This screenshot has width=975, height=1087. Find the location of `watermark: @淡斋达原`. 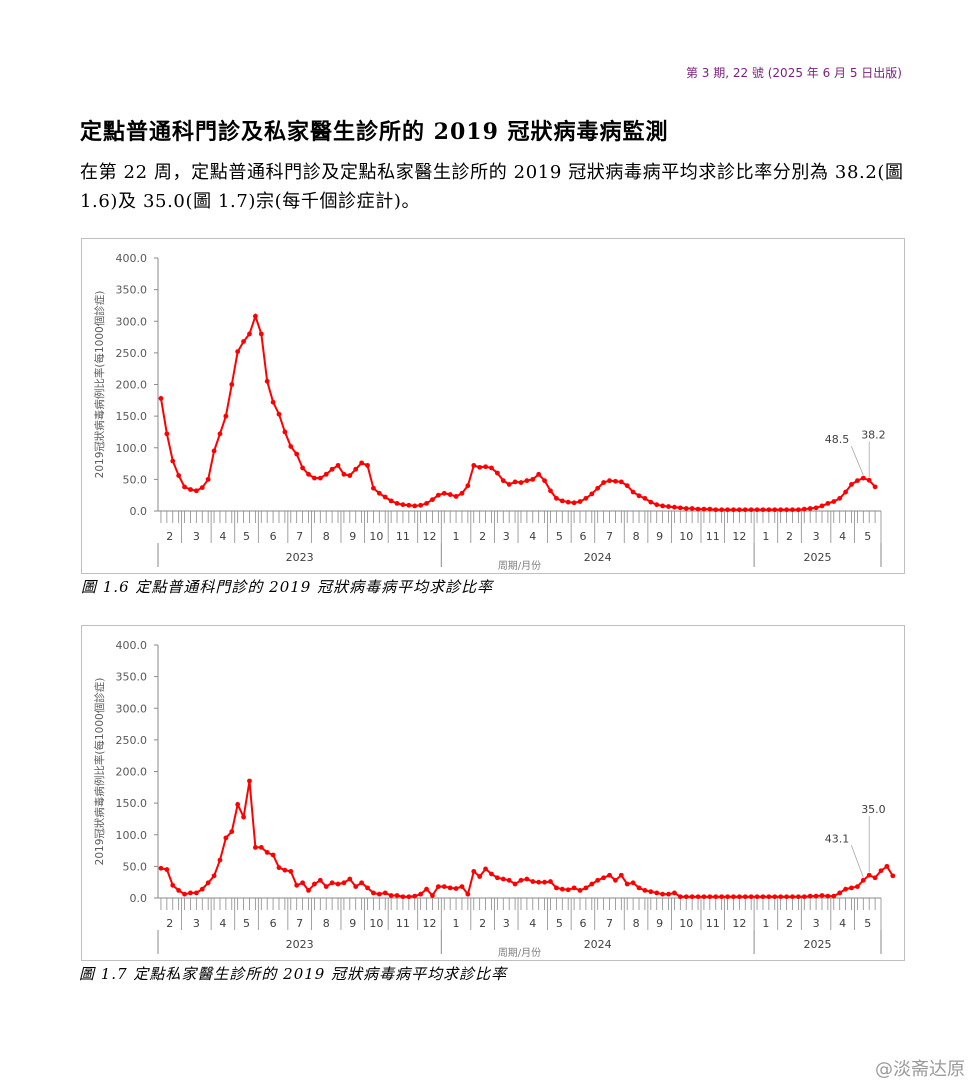

watermark: @淡斋达原 is located at coordinates (920, 1069).